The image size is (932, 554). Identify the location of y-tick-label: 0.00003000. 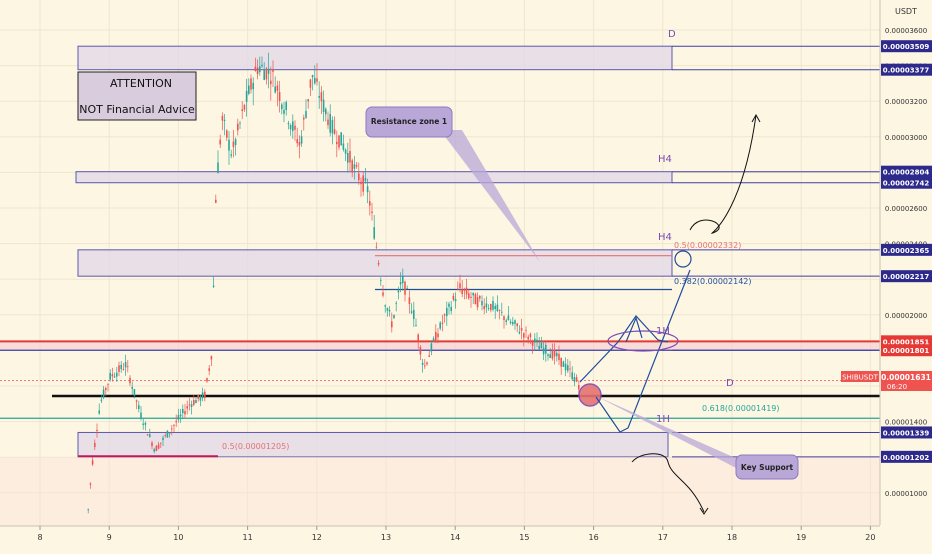
(906, 138).